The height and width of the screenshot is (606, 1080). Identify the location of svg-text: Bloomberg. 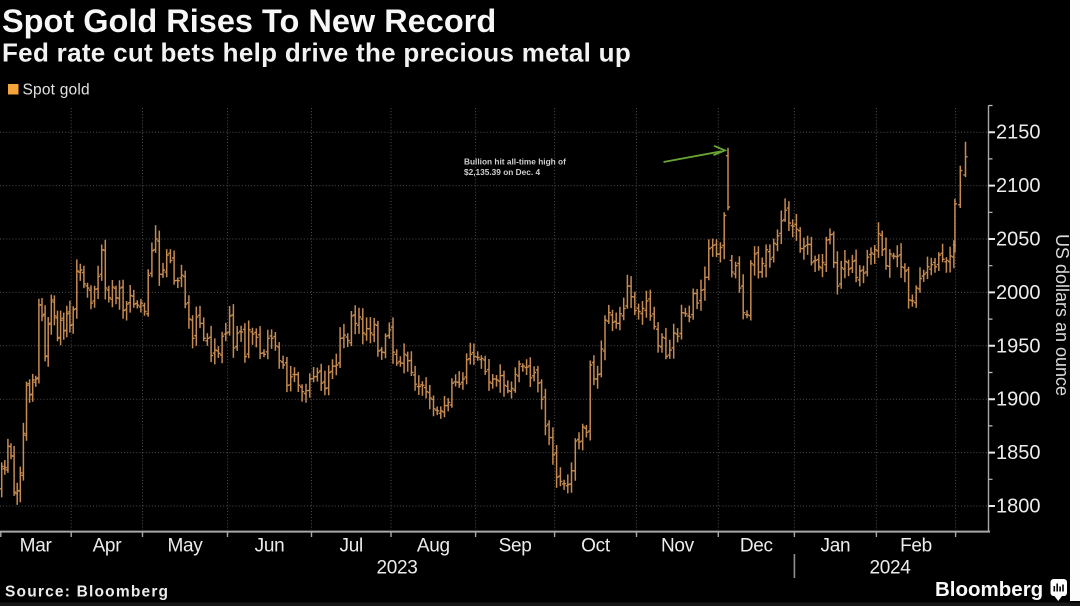
(989, 589).